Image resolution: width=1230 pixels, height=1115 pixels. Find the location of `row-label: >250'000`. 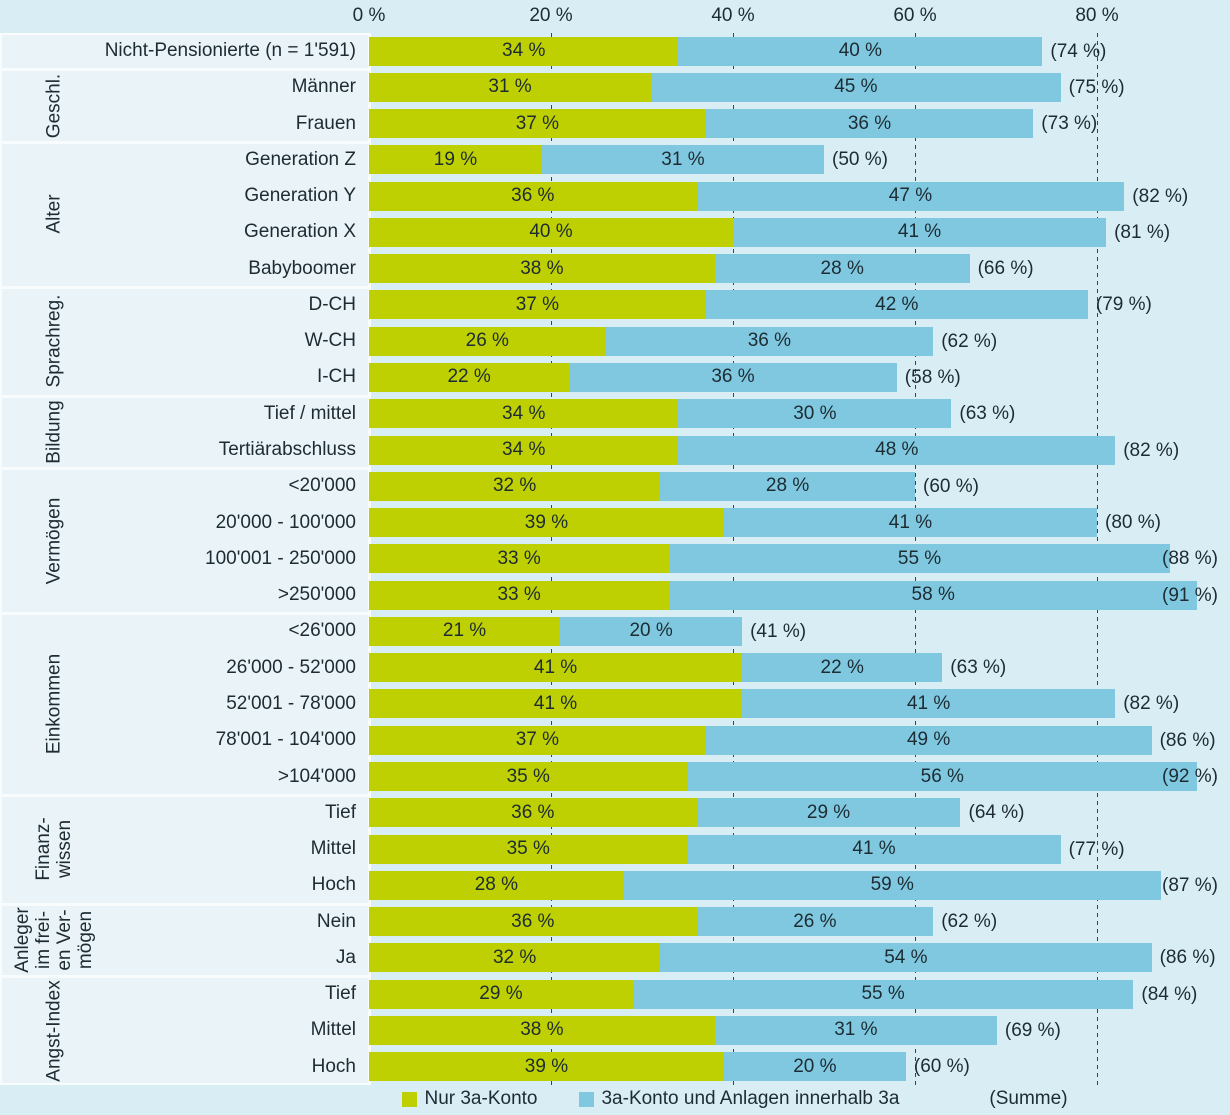

row-label: >250'000 is located at coordinates (316, 595).